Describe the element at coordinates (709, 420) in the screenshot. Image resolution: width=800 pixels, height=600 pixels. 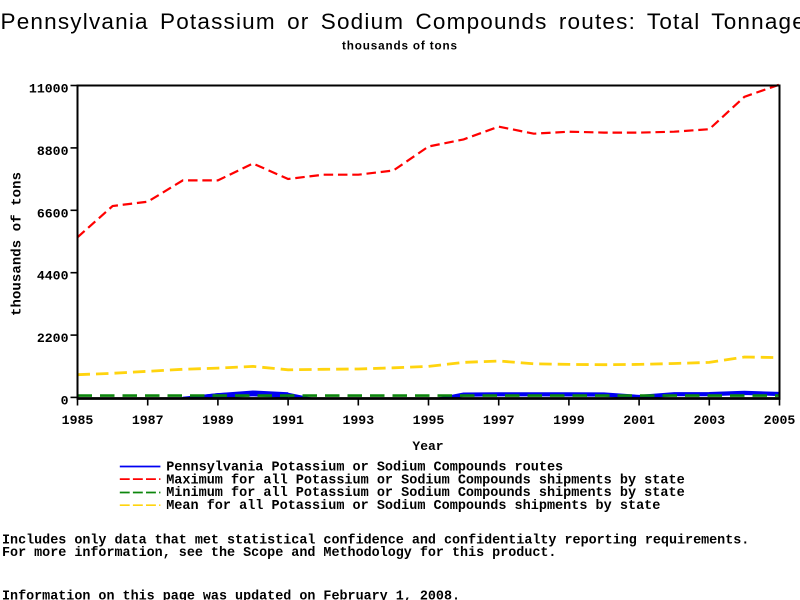
I see `svg-text: 2003` at that location.